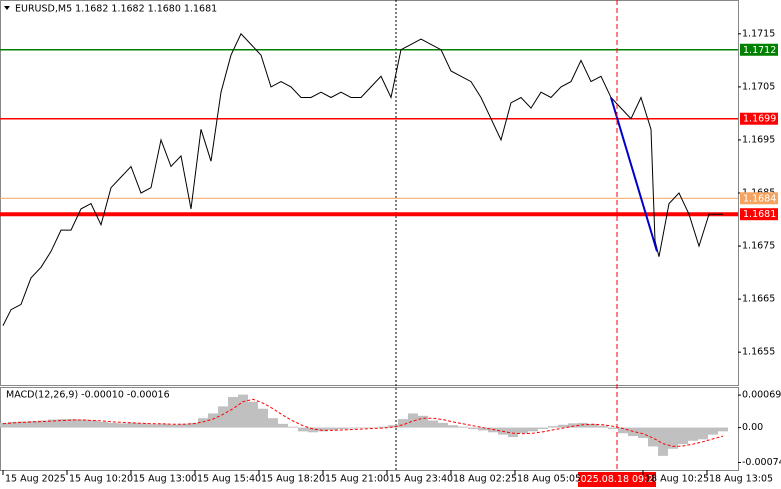 The height and width of the screenshot is (489, 781). Describe the element at coordinates (165, 479) in the screenshot. I see `x-tick-label: 15 Aug 13:00` at that location.